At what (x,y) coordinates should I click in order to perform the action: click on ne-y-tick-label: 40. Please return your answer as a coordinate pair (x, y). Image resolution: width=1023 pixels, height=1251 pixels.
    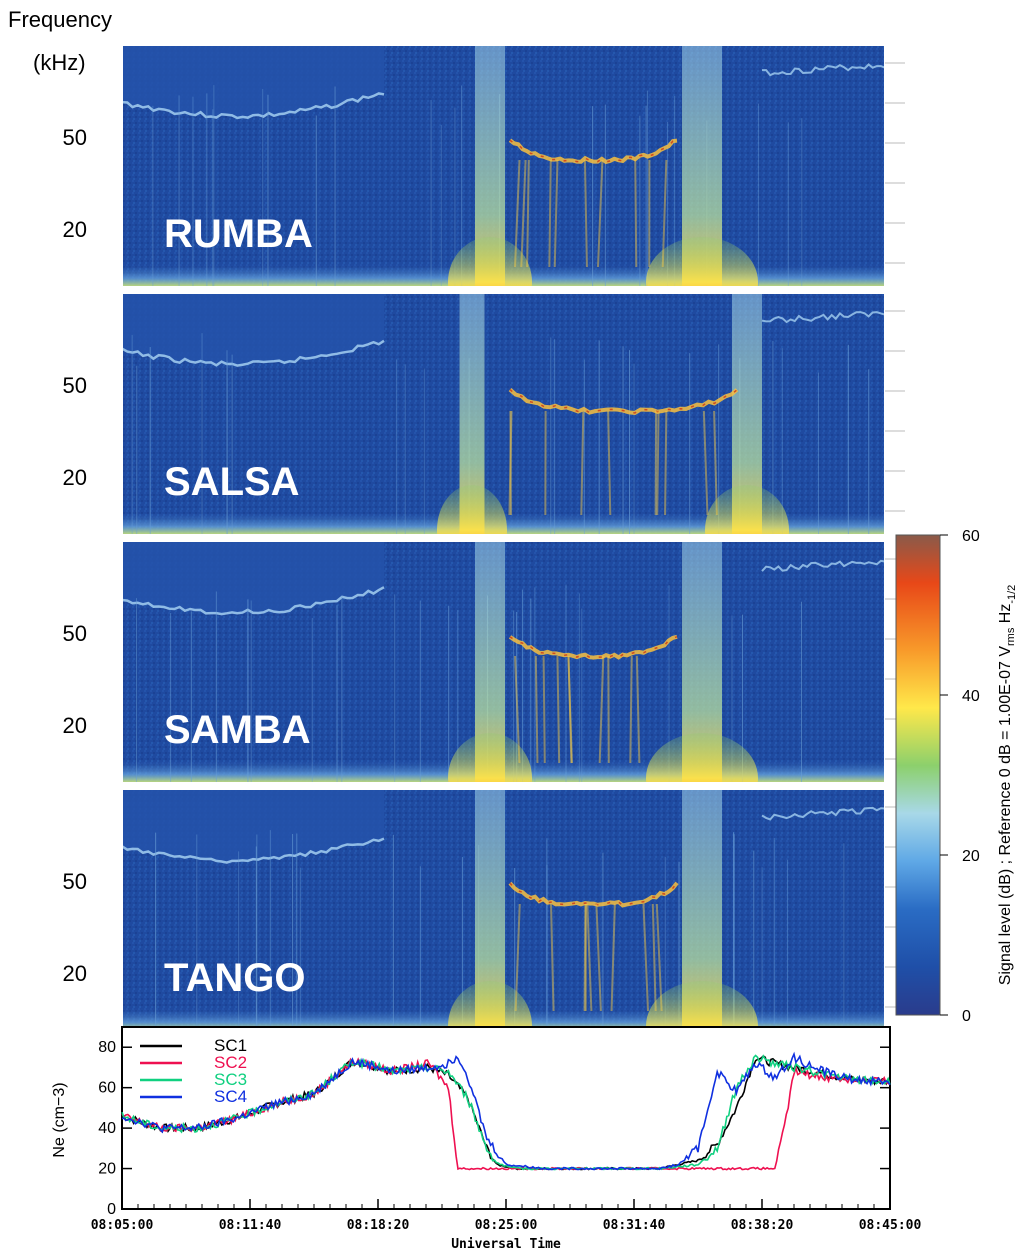
    Looking at the image, I should click on (107, 1128).